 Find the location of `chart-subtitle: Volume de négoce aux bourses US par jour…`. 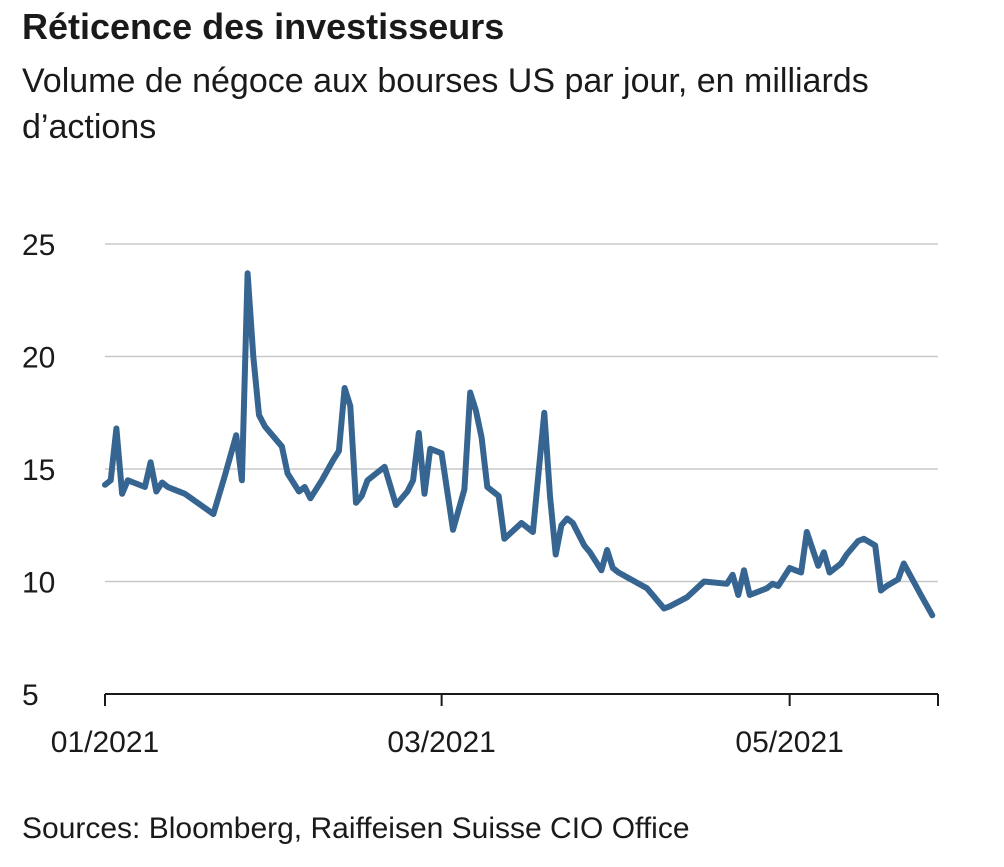

chart-subtitle: Volume de négoce aux bourses US par jour… is located at coordinates (445, 104).